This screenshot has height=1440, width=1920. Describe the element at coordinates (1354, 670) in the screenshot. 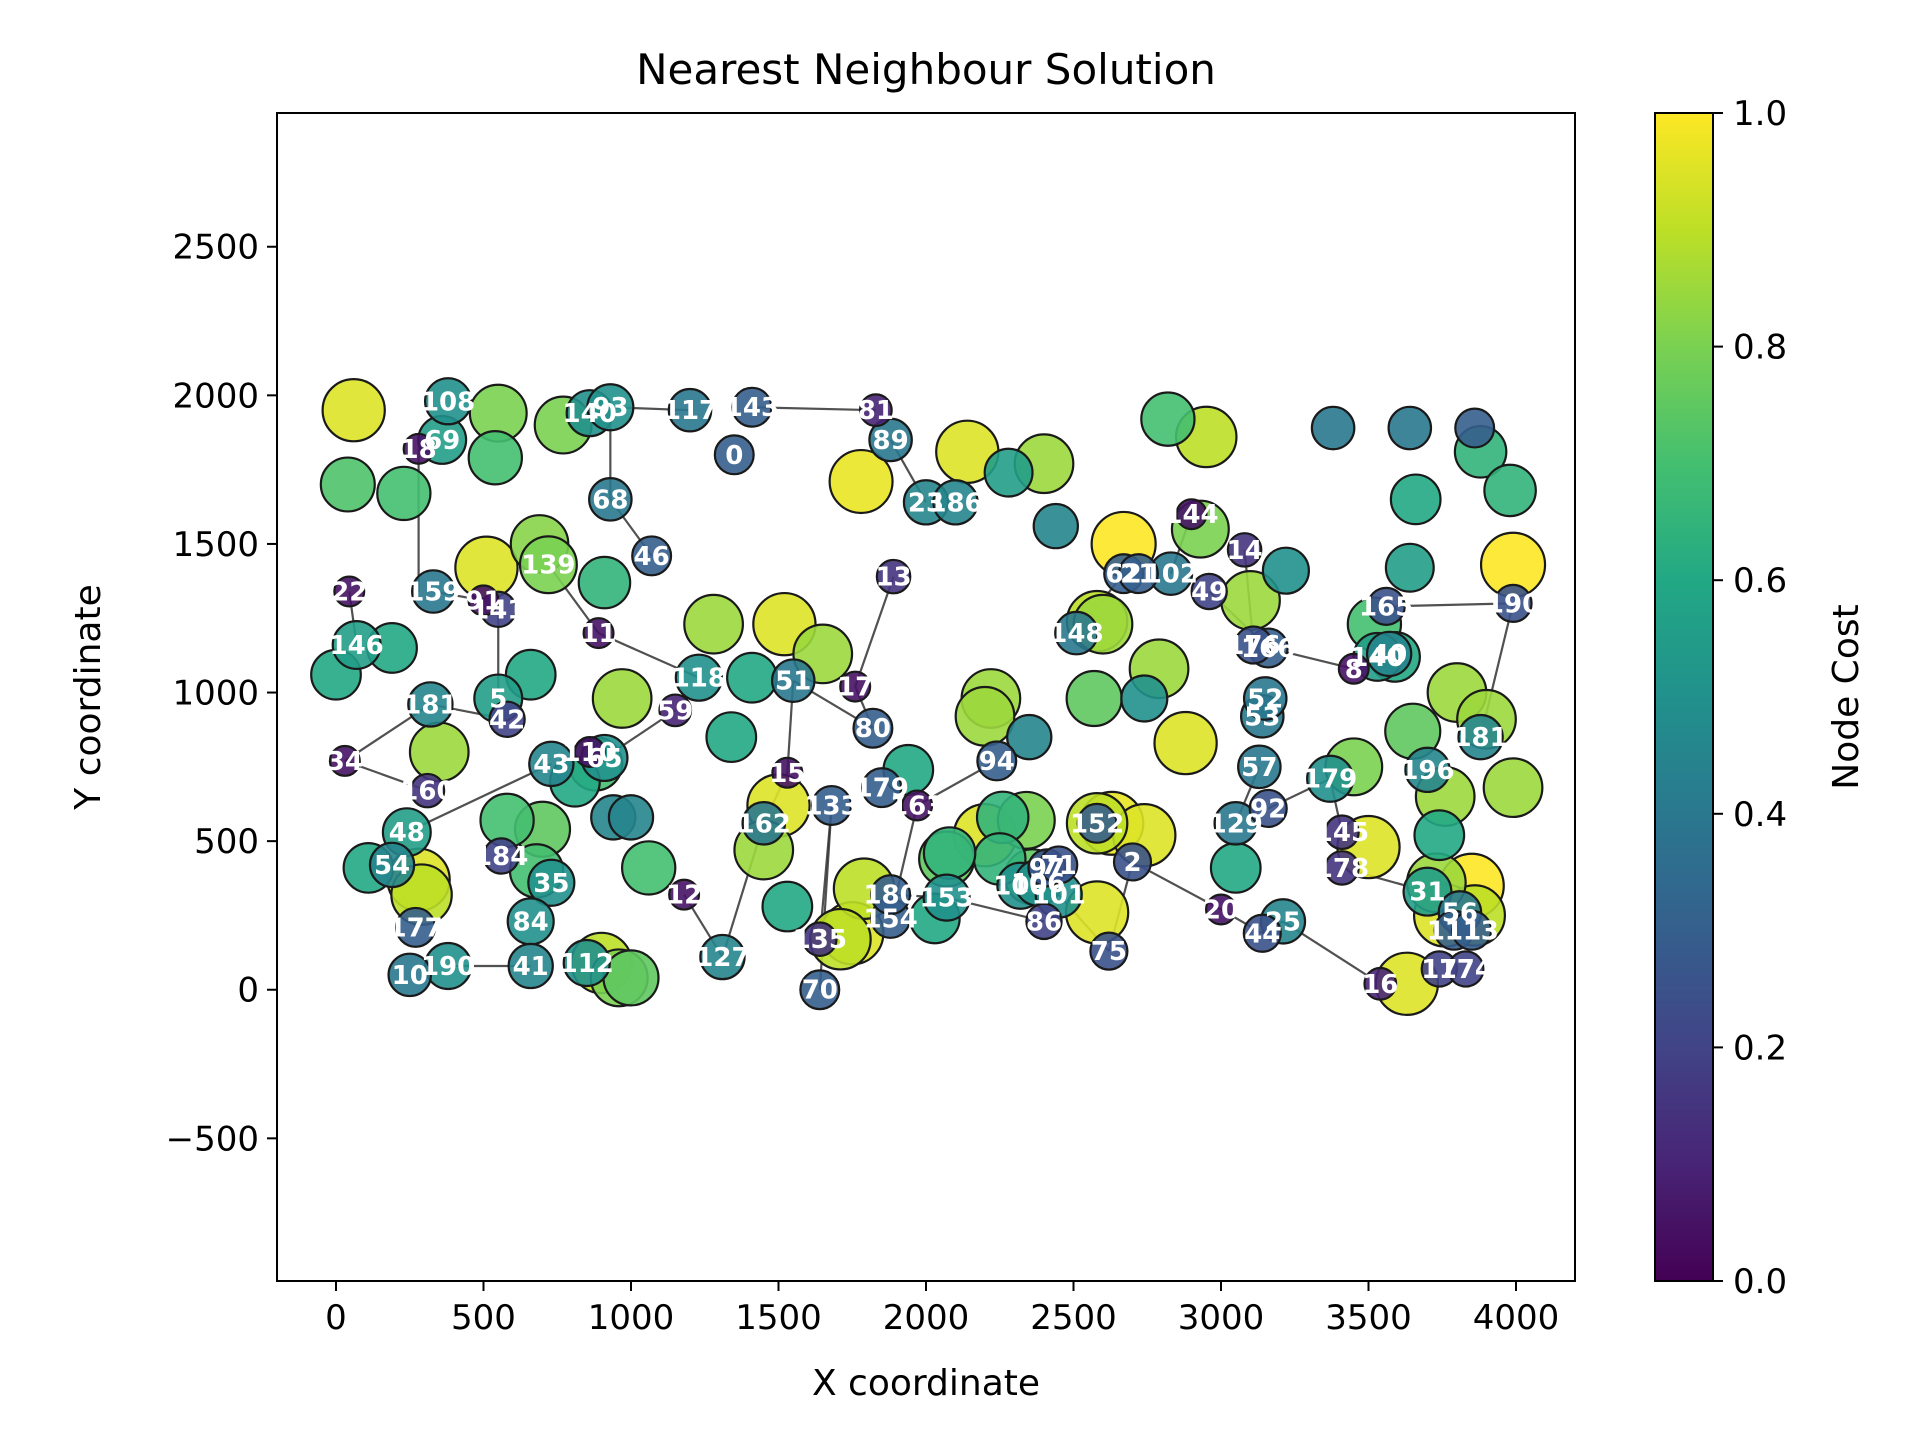

I see `node-label: 8` at that location.